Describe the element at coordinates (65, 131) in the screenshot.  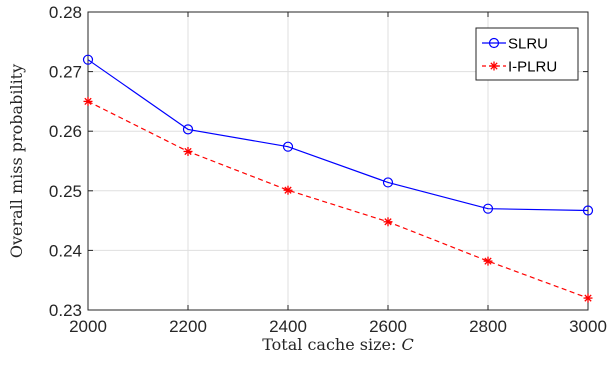
I see `y-tick-label: 0.26` at that location.